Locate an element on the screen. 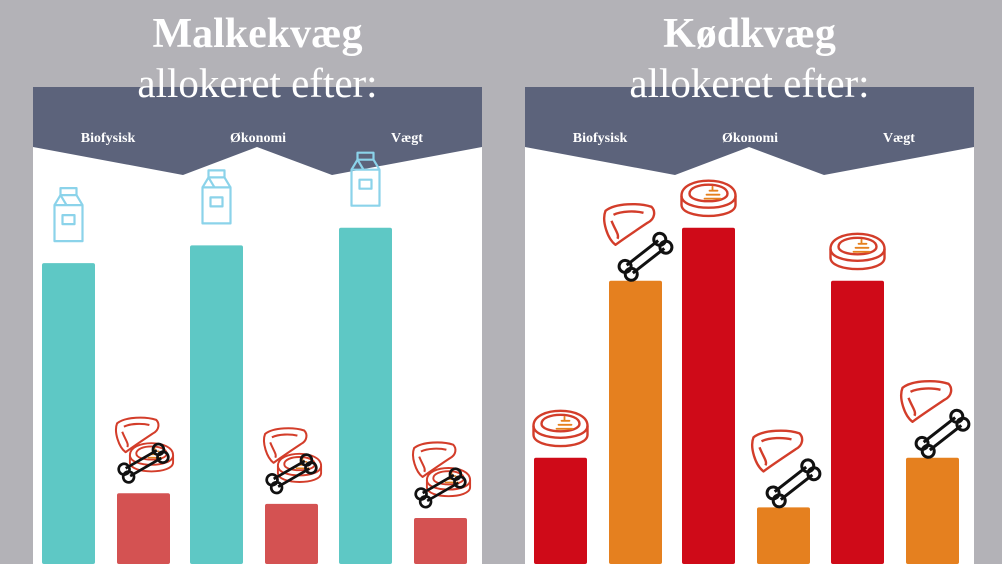 This screenshot has width=1002, height=564. panel-title: Malkekvæg is located at coordinates (257, 34).